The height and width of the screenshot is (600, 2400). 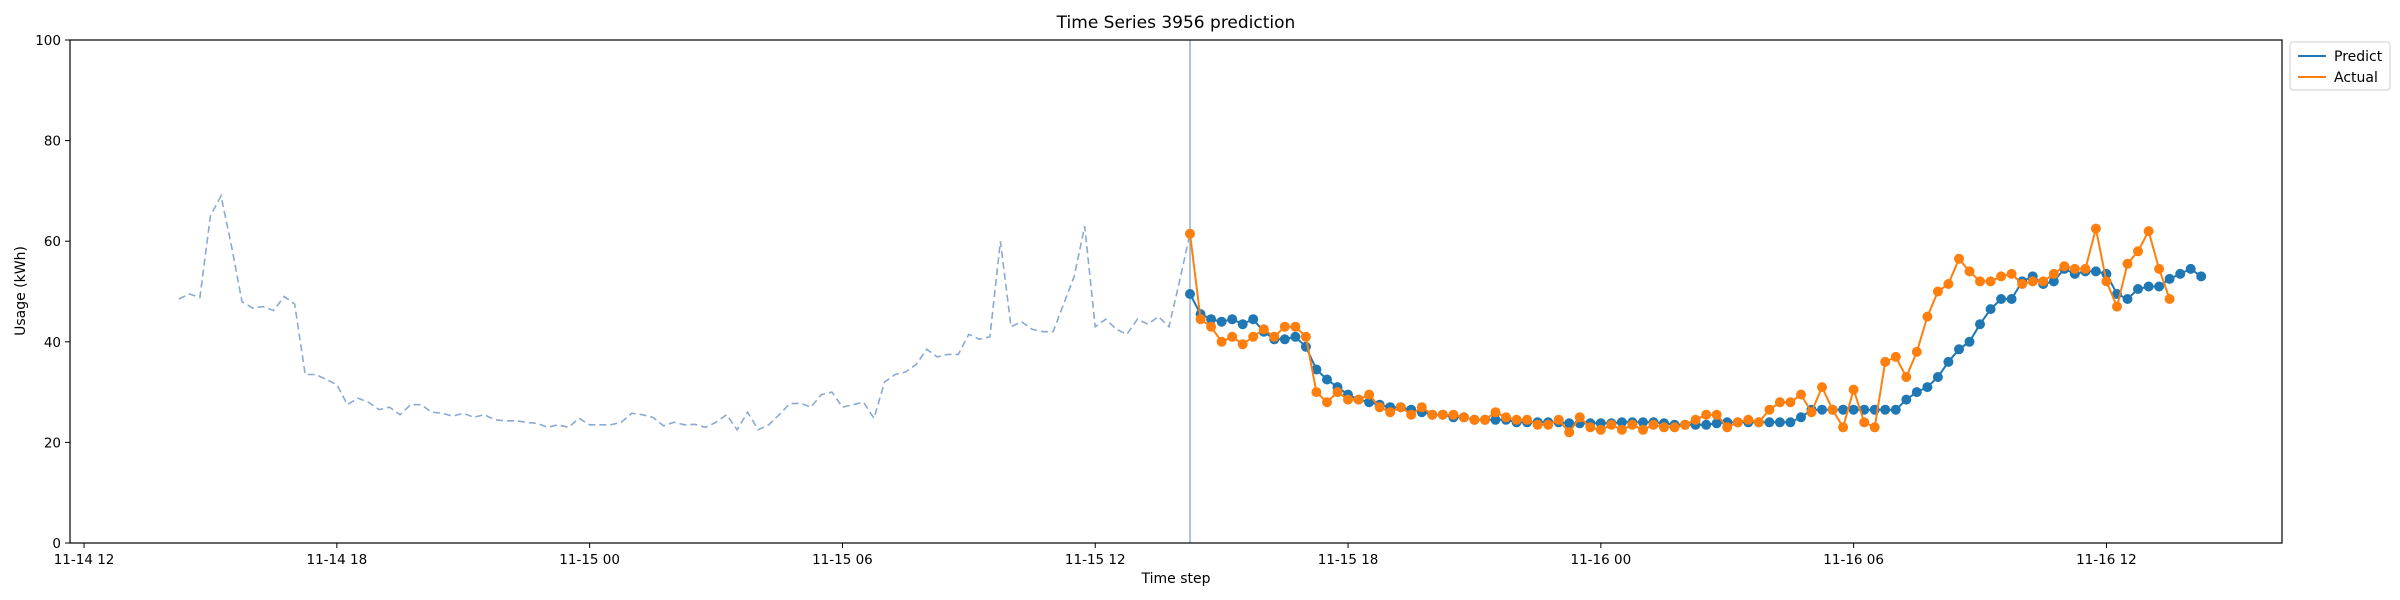 I want to click on x-axis-title: Time step, so click(x=1176, y=579).